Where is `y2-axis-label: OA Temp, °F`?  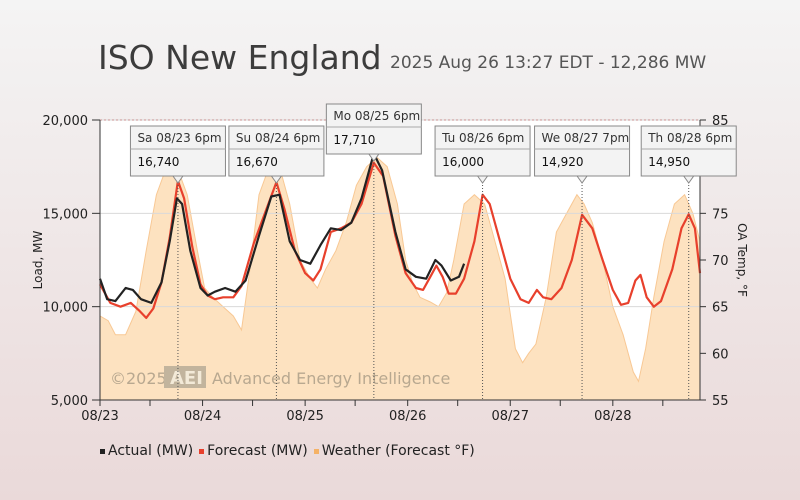 y2-axis-label: OA Temp, °F is located at coordinates (742, 260).